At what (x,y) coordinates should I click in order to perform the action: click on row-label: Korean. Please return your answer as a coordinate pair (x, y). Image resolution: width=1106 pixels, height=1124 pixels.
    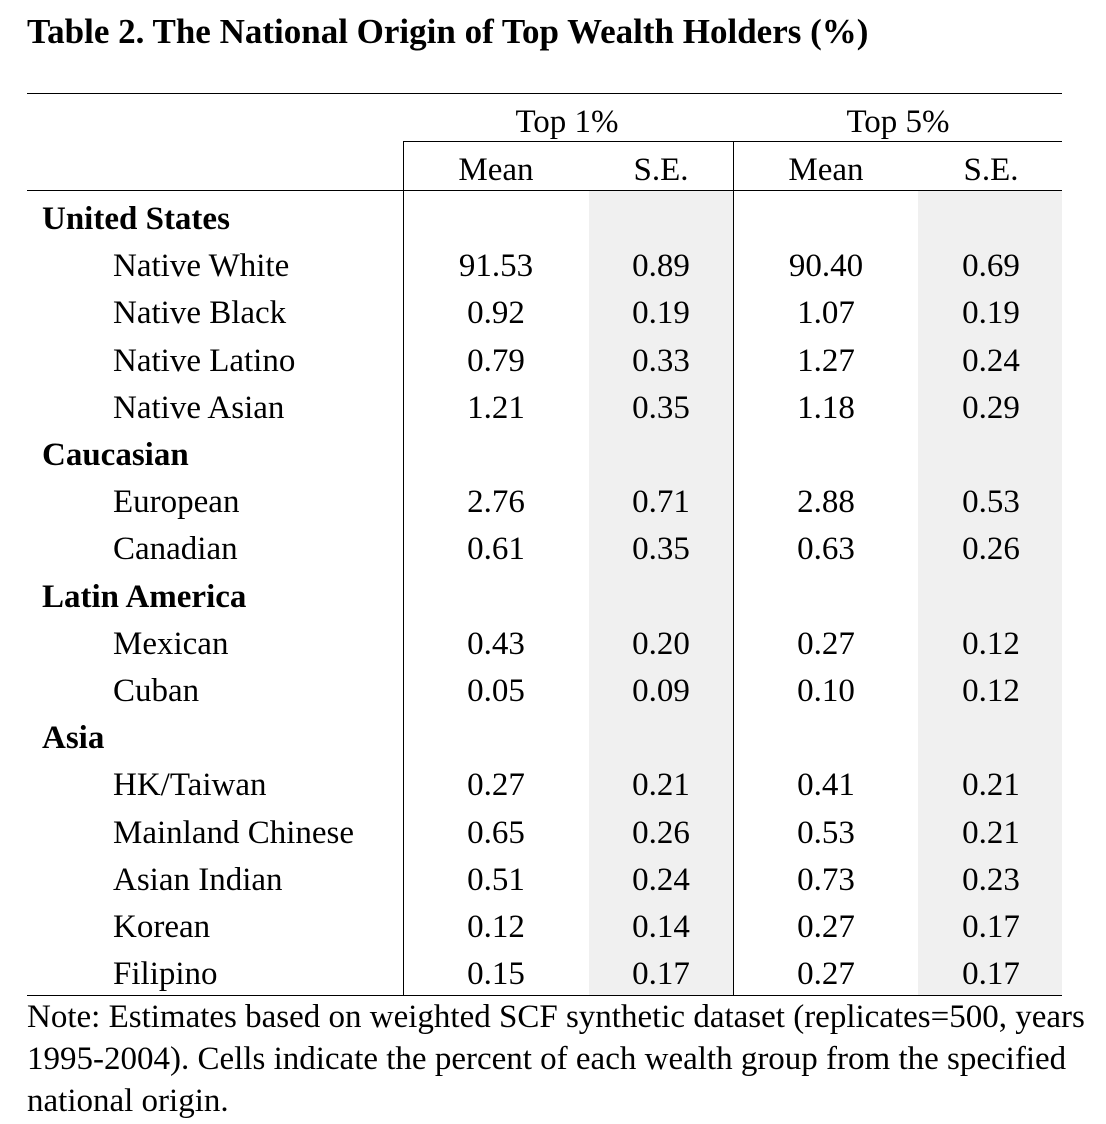
    Looking at the image, I should click on (162, 927).